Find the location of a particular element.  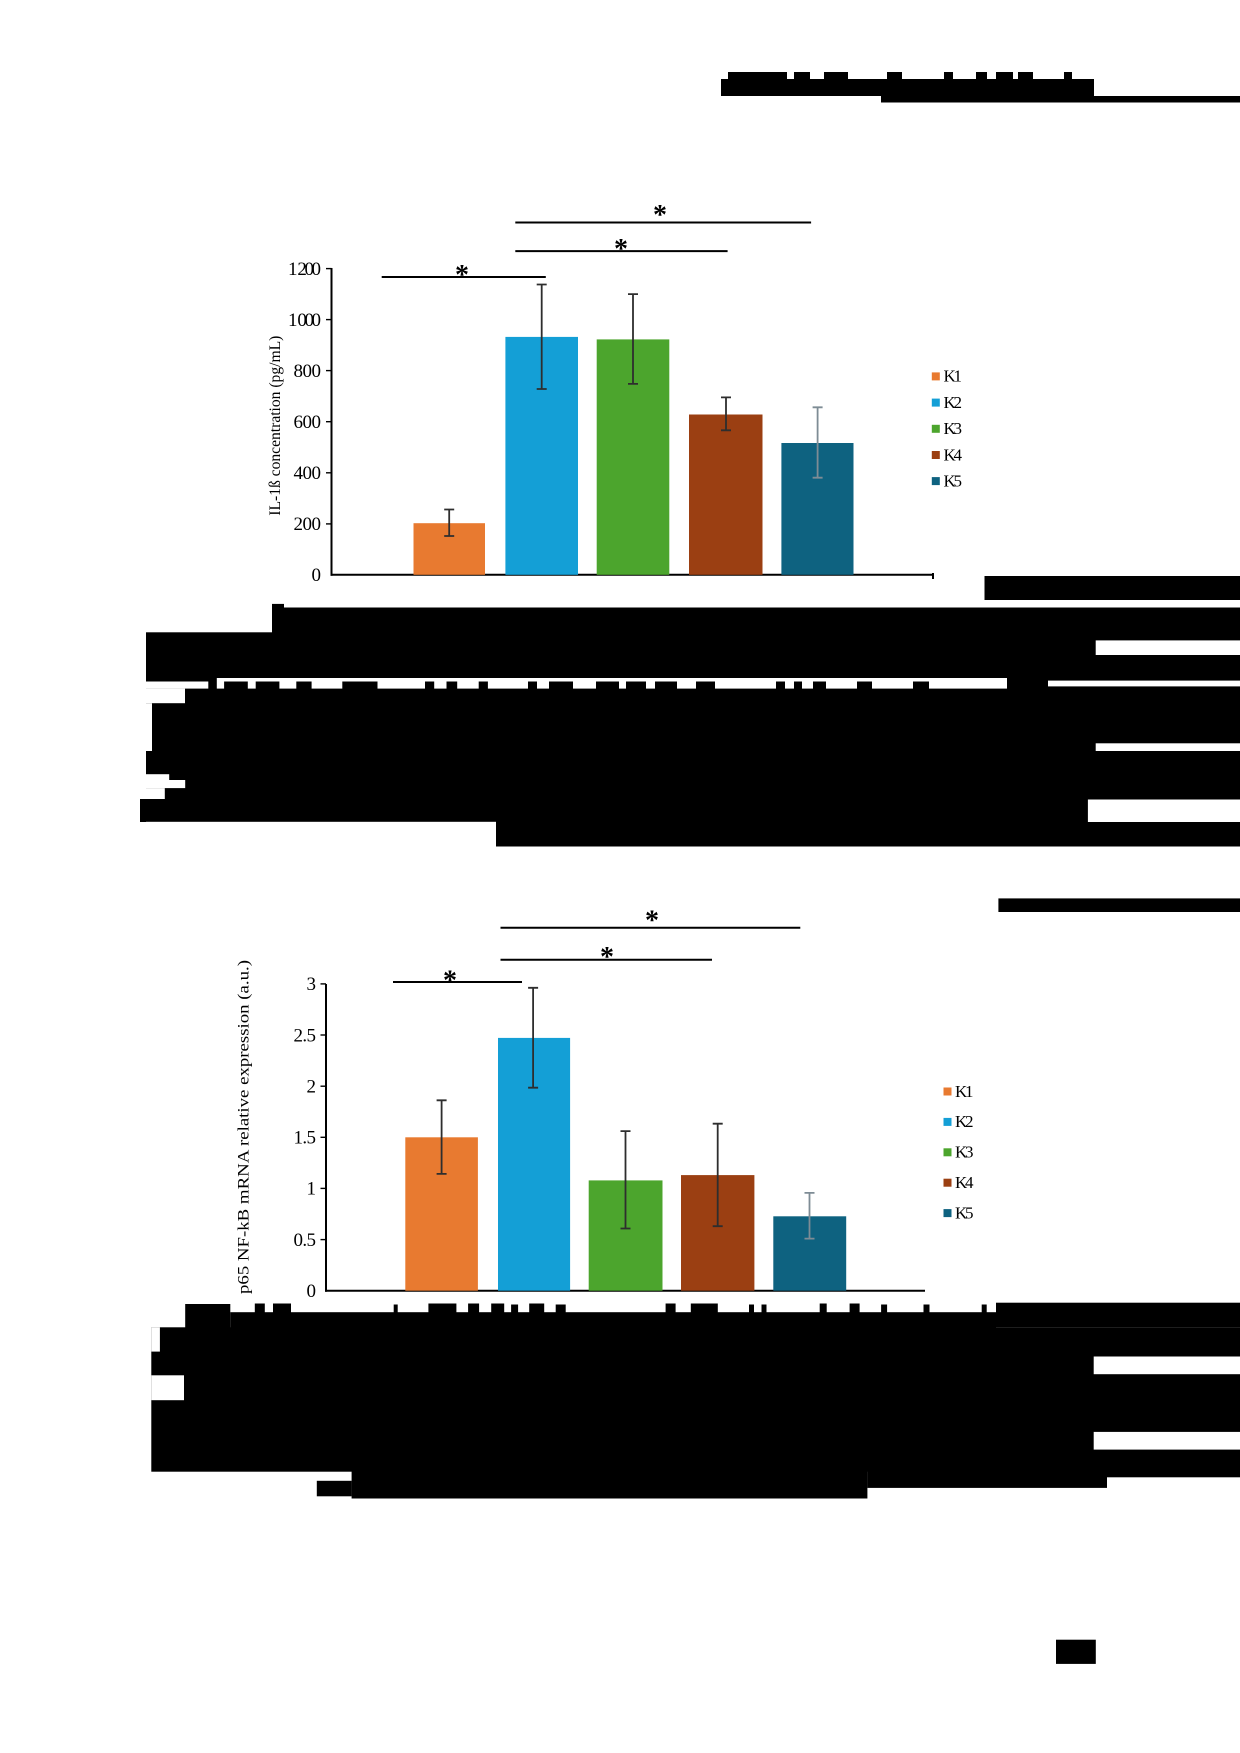

svg-text: 600 is located at coordinates (308, 422).